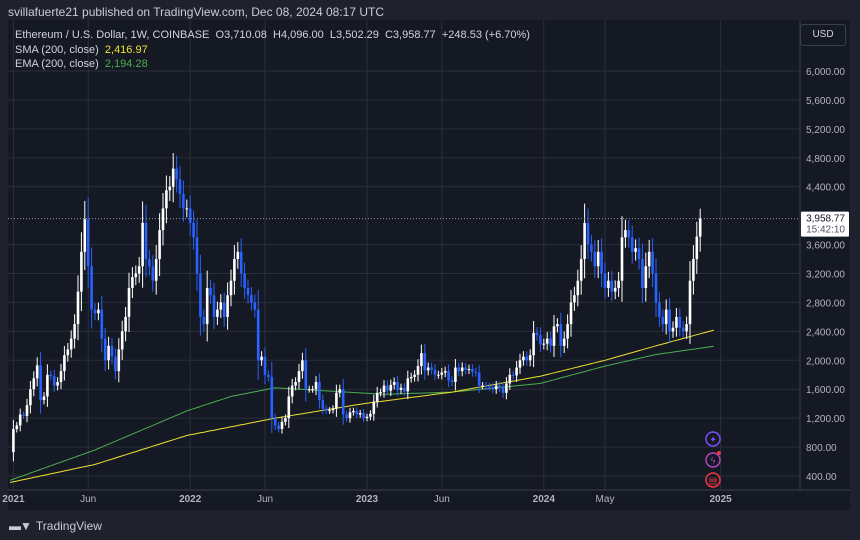  I want to click on y-tick-label: 6,000.00, so click(825, 72).